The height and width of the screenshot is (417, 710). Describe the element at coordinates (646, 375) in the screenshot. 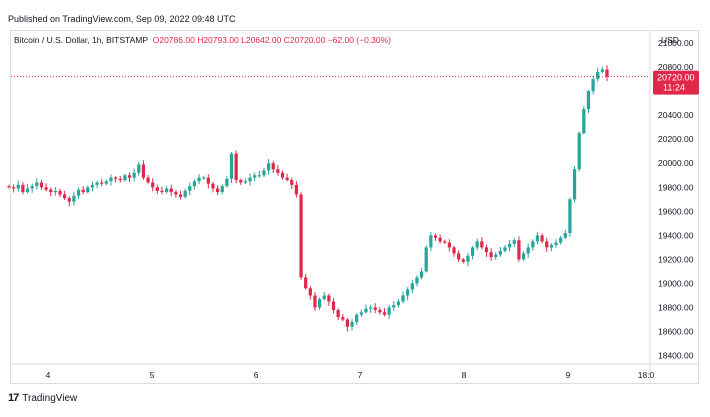

I see `time-tick-label: 18:0` at that location.